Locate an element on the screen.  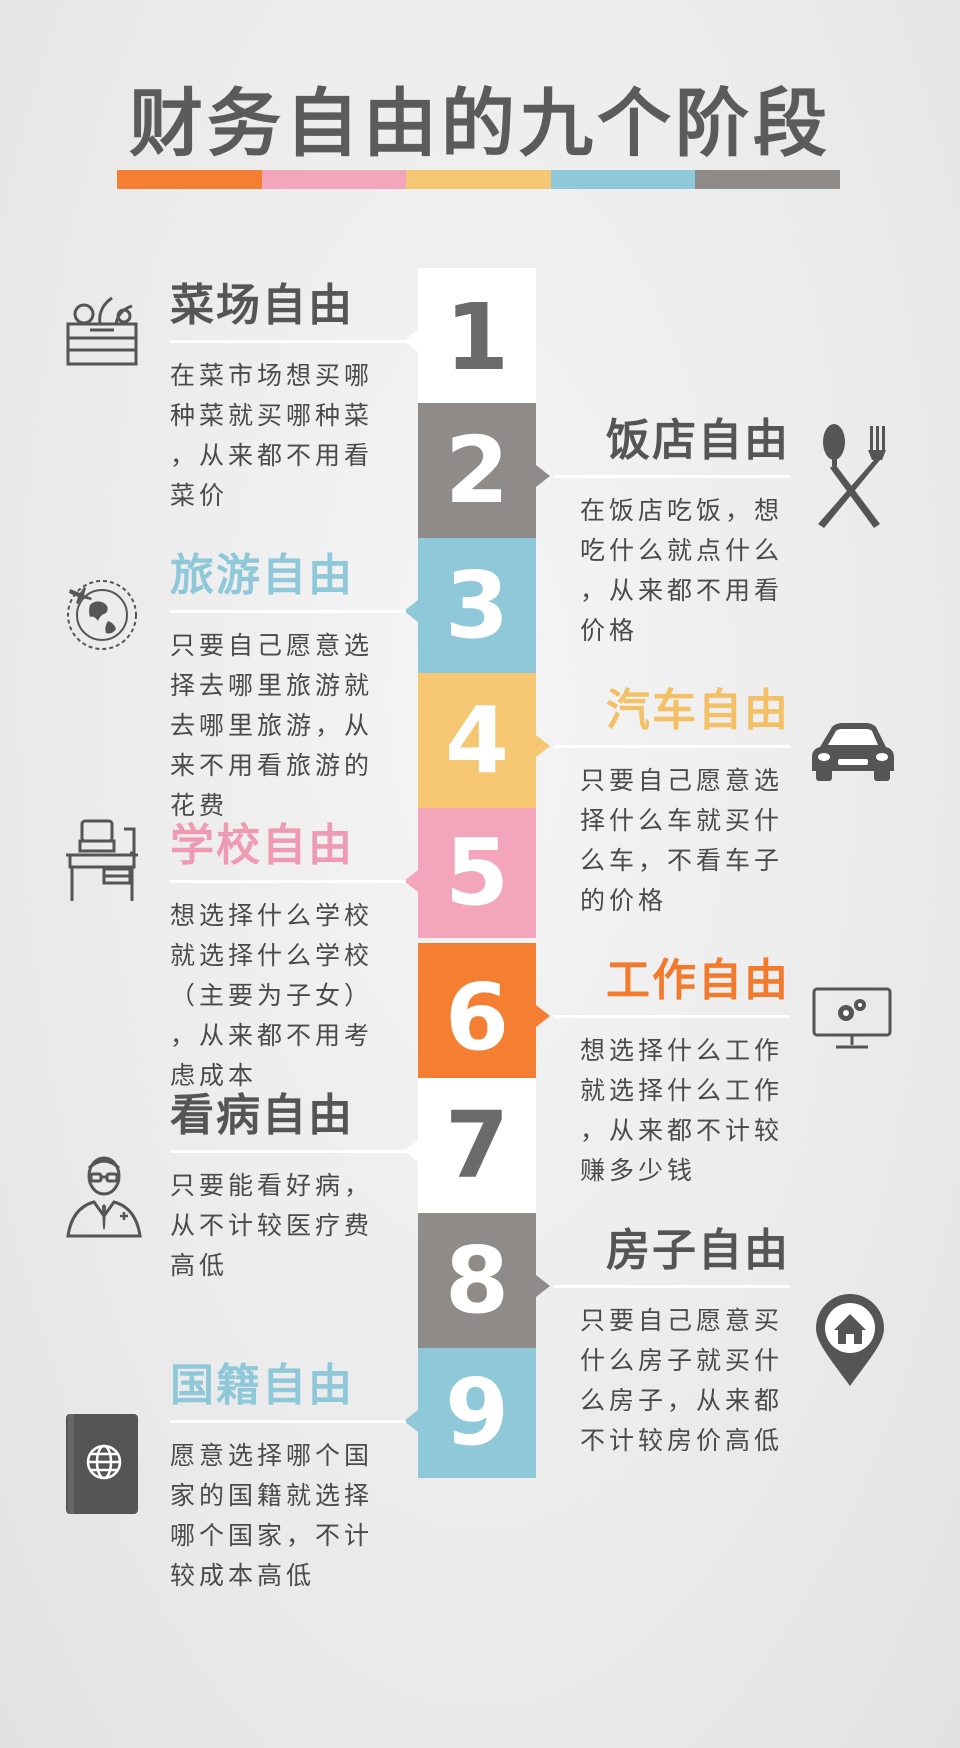
stage-number-block-4: 4 is located at coordinates (484, 740).